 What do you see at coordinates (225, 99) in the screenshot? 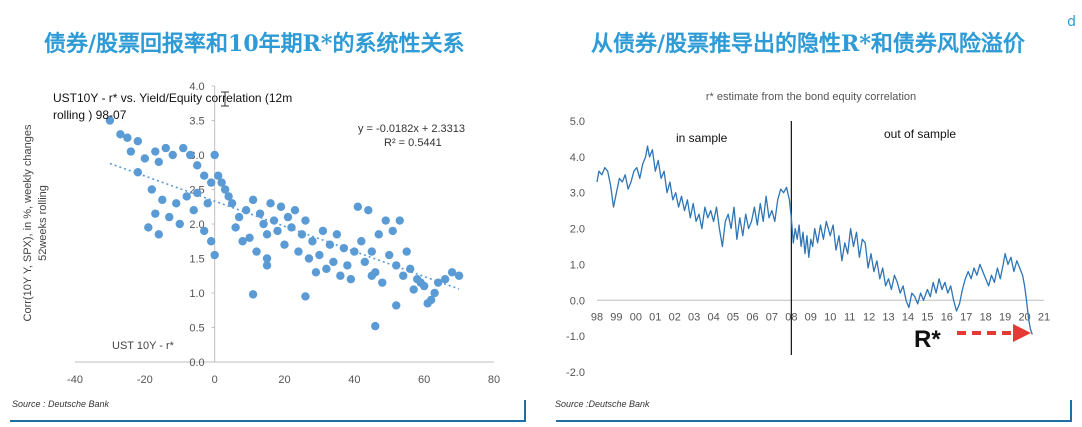
I see `text-cursor-icon` at bounding box center [225, 99].